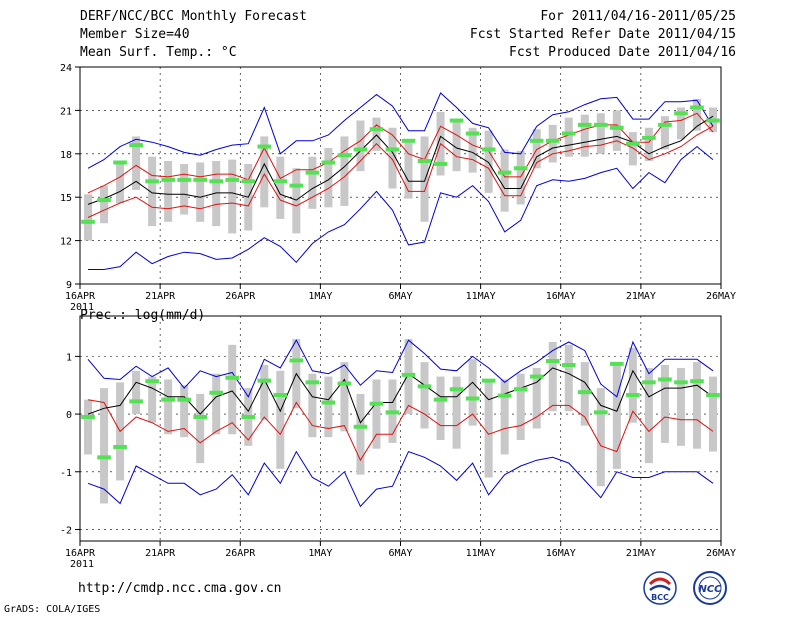 The height and width of the screenshot is (618, 800). What do you see at coordinates (641, 296) in the screenshot?
I see `temp-x-tick-label: 21MAY` at bounding box center [641, 296].